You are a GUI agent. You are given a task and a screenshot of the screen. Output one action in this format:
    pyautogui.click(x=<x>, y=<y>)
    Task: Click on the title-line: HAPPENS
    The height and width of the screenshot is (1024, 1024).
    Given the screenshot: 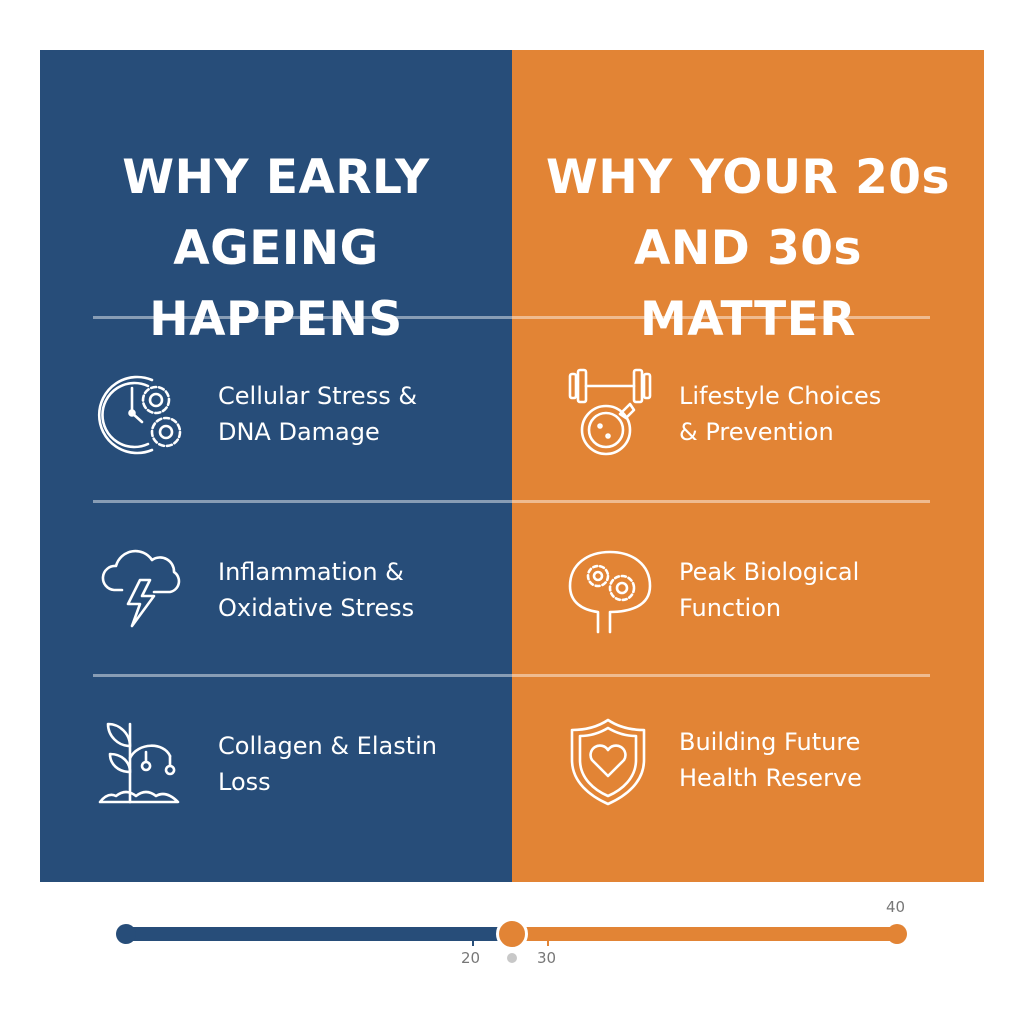 What is the action you would take?
    pyautogui.click(x=276, y=319)
    